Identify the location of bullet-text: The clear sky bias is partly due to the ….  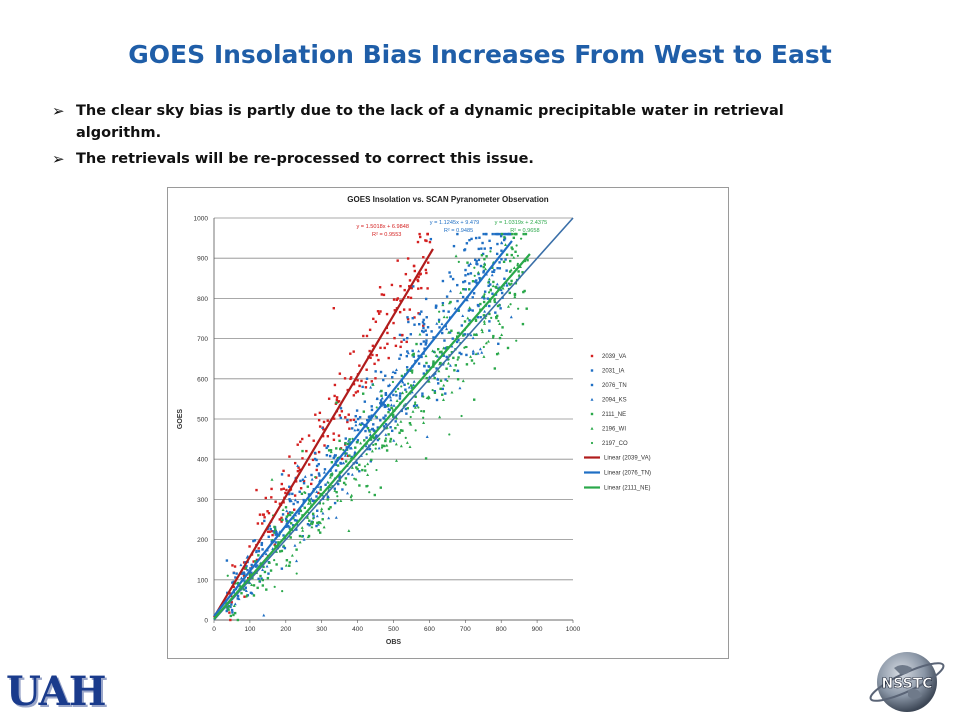
(430, 122).